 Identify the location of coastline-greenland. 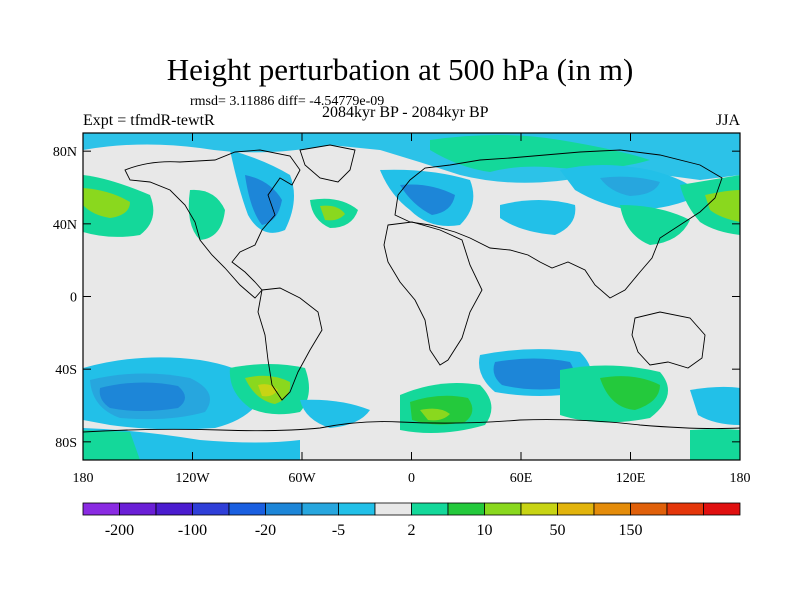
(327, 163).